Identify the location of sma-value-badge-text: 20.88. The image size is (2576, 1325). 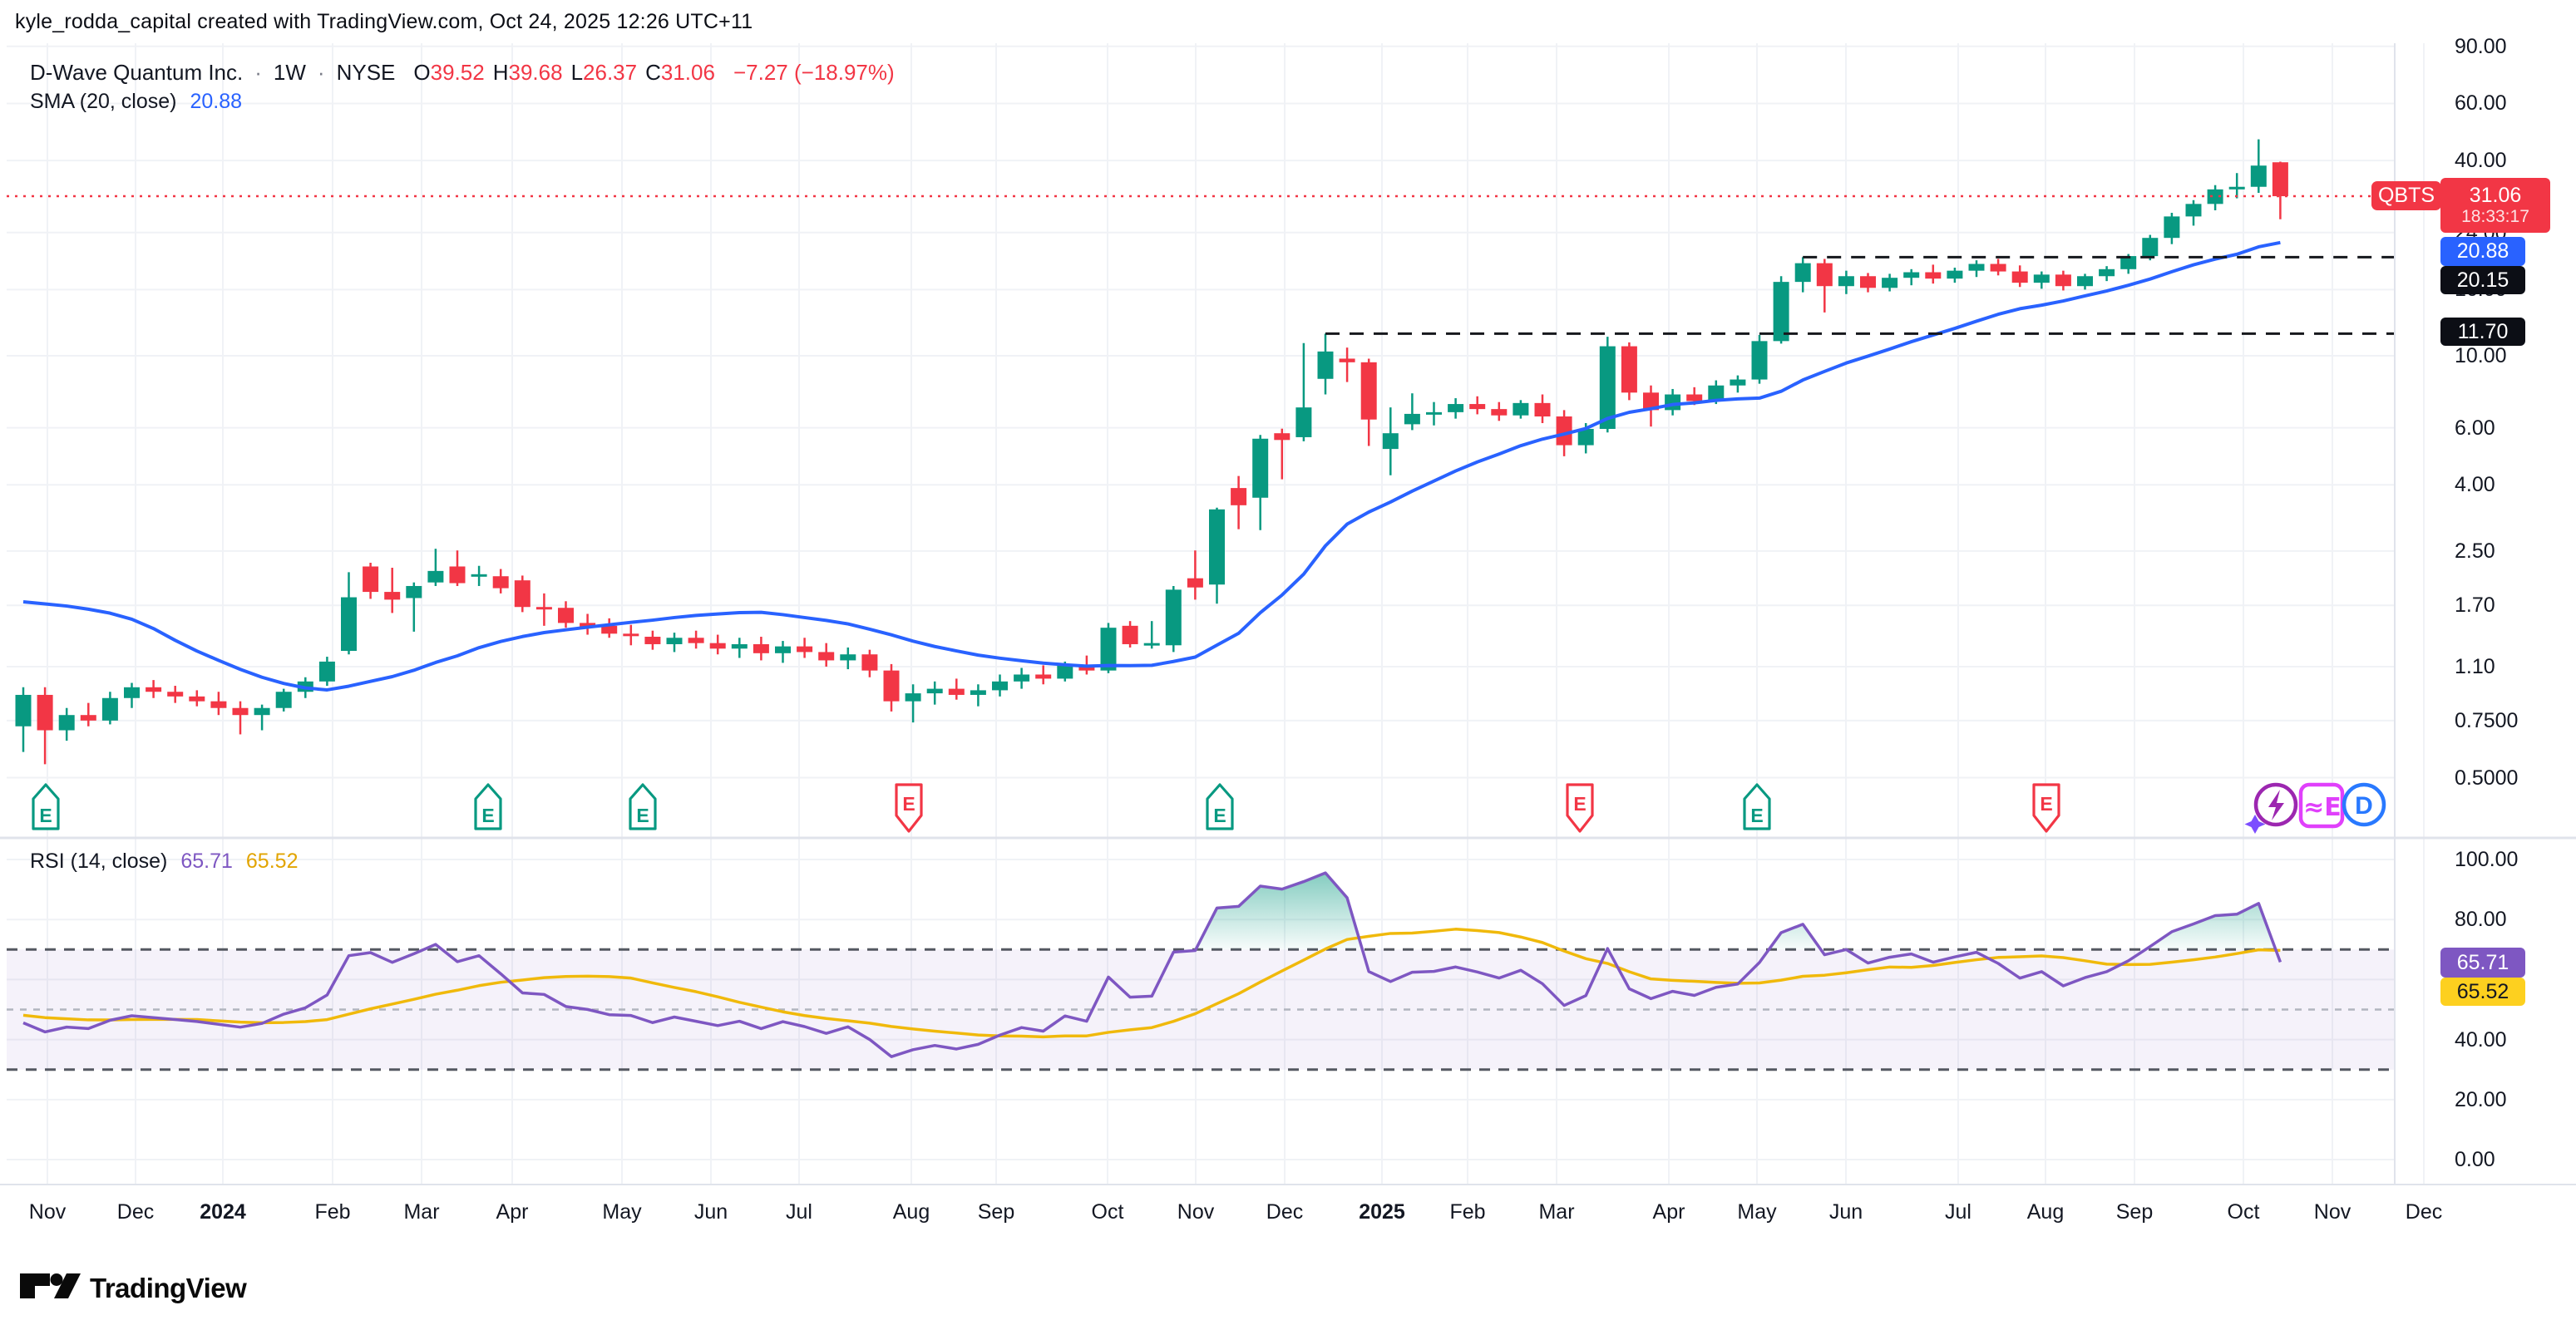
(2482, 251).